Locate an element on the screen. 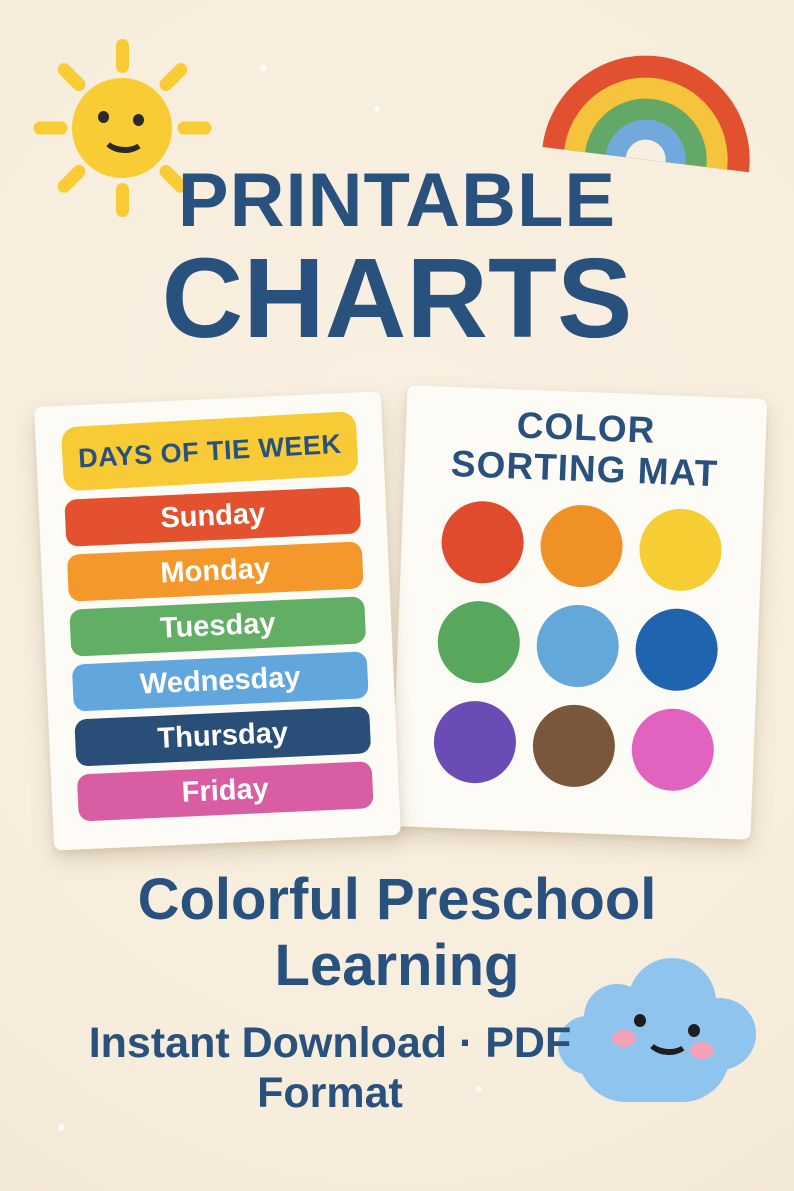 The height and width of the screenshot is (1191, 794). sun-face is located at coordinates (122, 128).